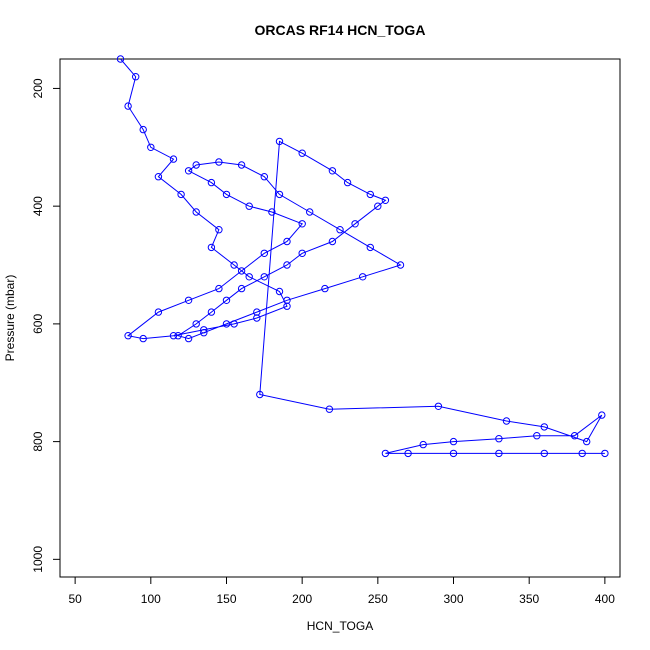  Describe the element at coordinates (302, 599) in the screenshot. I see `x-tick-label-3: 200` at that location.